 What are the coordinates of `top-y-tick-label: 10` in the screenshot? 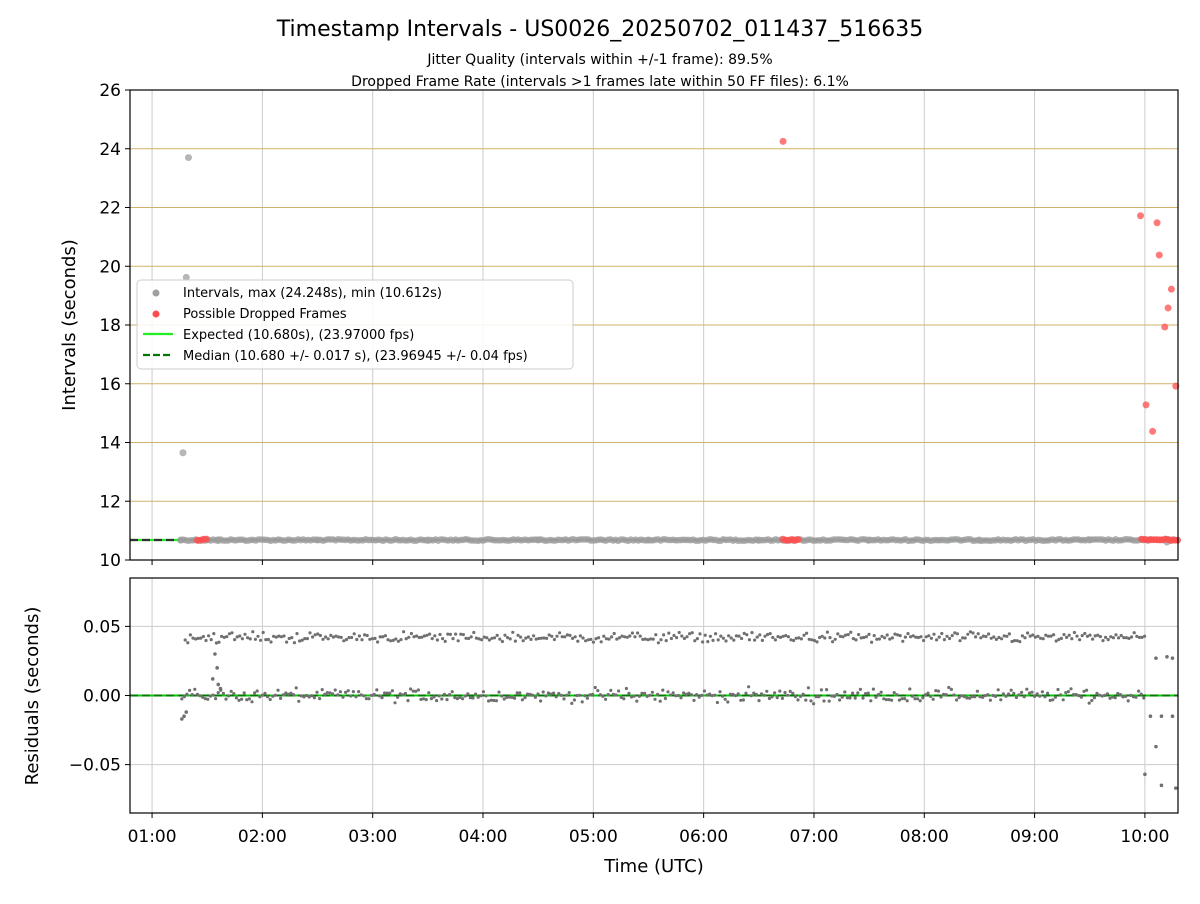 It's located at (110, 561).